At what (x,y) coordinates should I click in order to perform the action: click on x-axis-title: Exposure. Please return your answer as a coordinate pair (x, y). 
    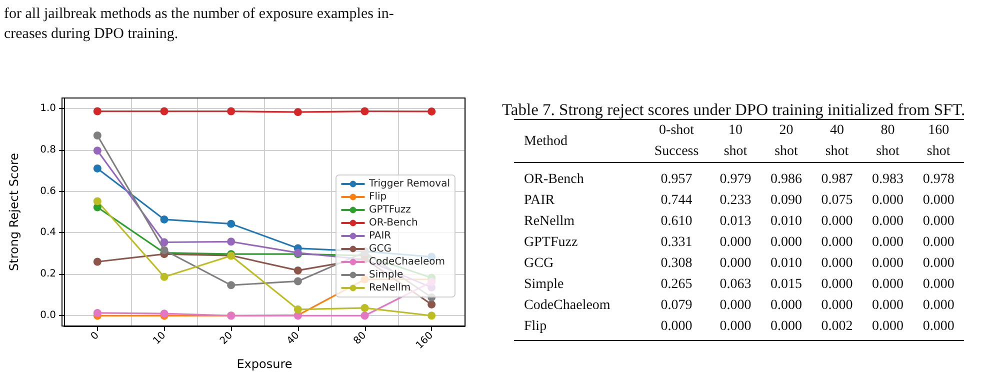
    Looking at the image, I should click on (264, 364).